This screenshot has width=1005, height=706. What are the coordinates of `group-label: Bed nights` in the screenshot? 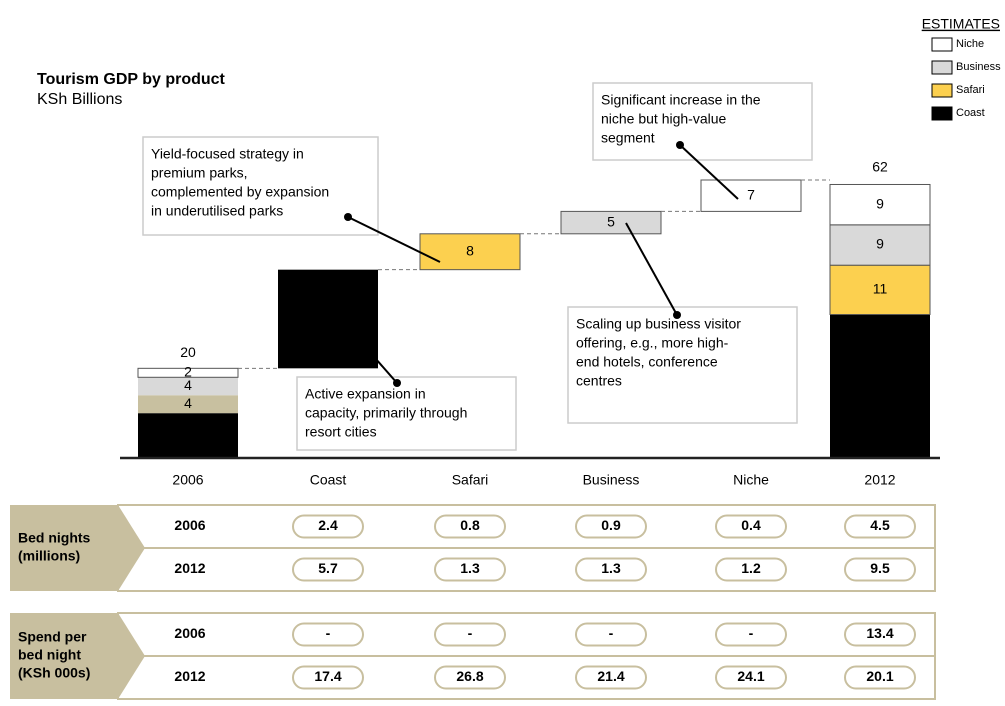 It's located at (54, 538).